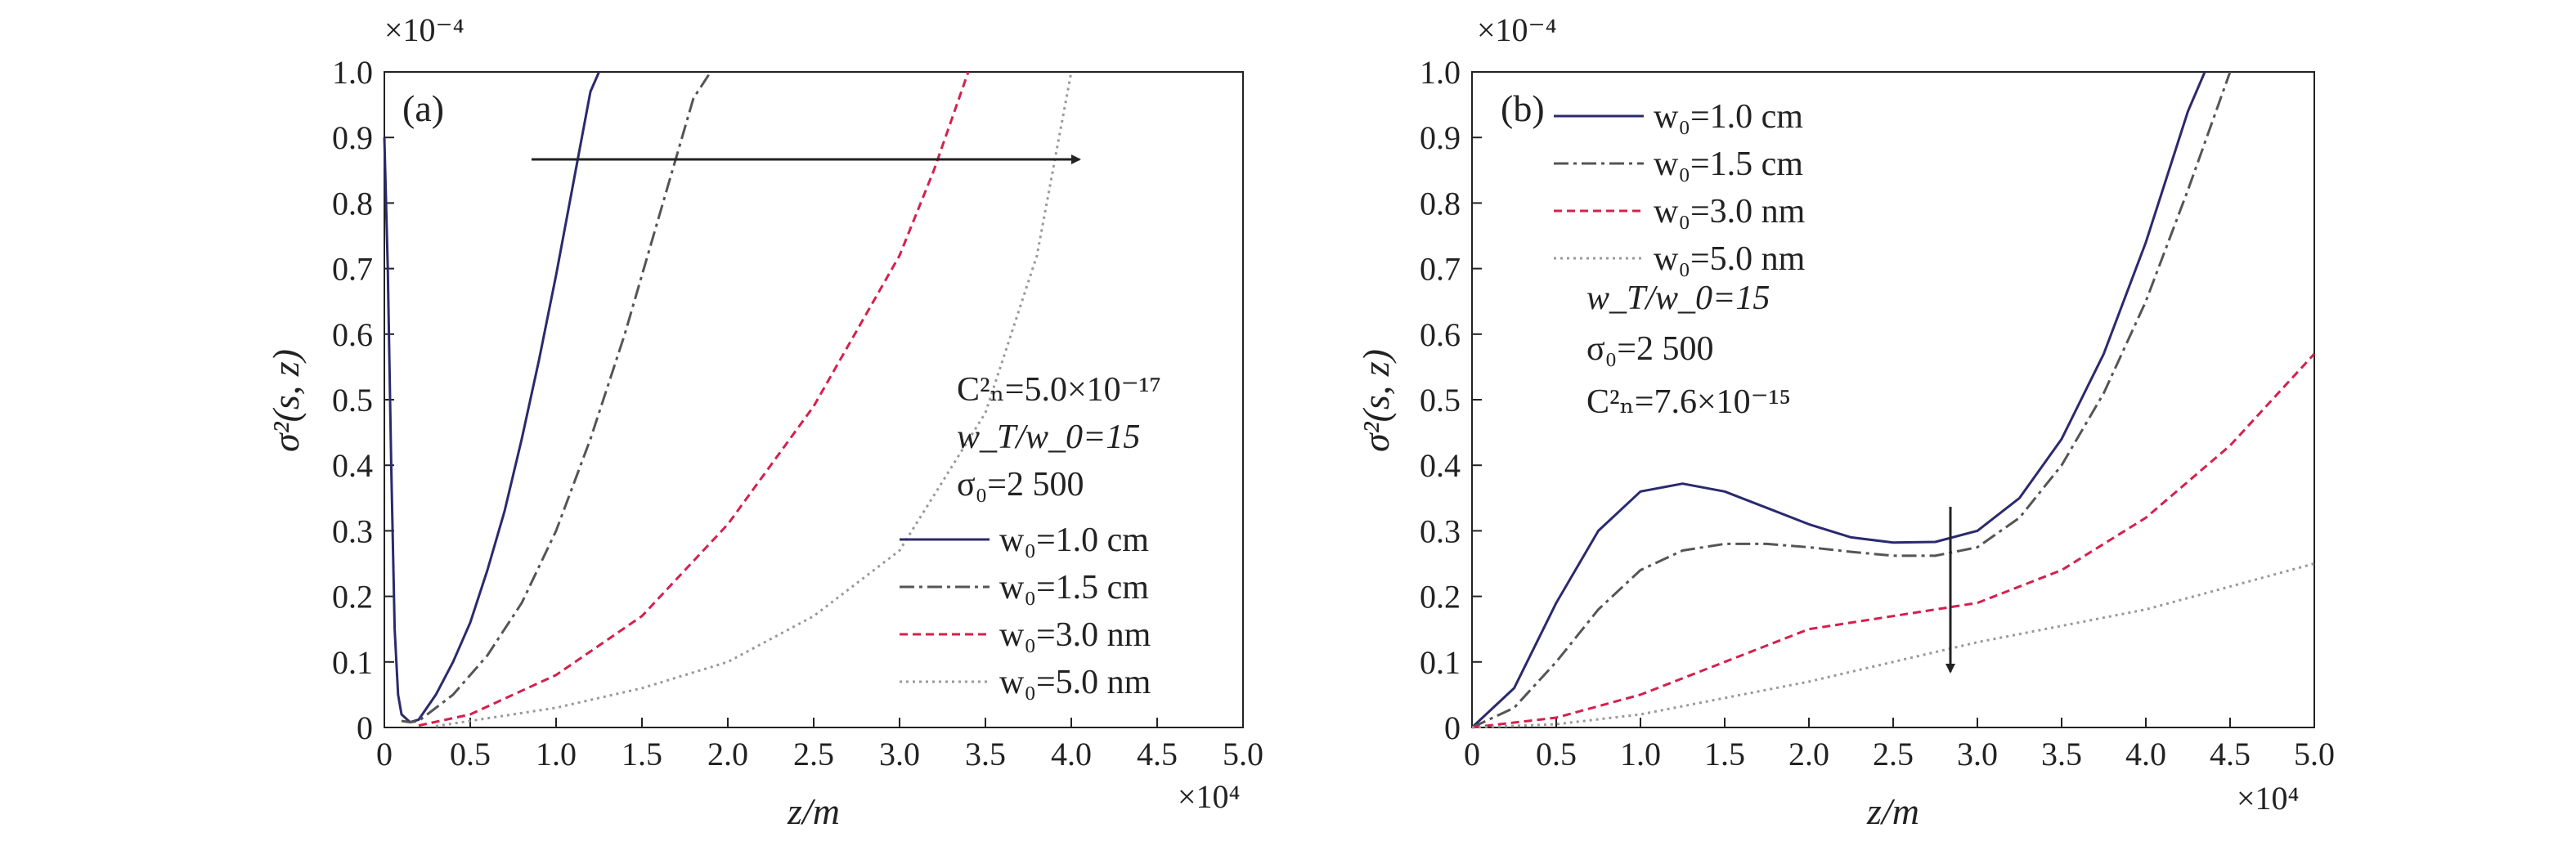  I want to click on panel-label: (b), so click(1523, 108).